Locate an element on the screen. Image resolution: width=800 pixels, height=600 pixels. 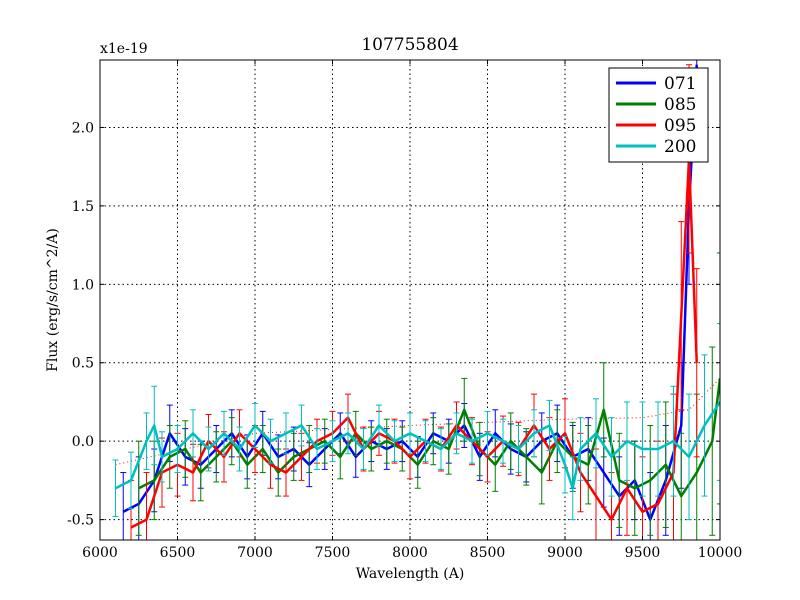
legend-label-085: 085 is located at coordinates (680, 105).